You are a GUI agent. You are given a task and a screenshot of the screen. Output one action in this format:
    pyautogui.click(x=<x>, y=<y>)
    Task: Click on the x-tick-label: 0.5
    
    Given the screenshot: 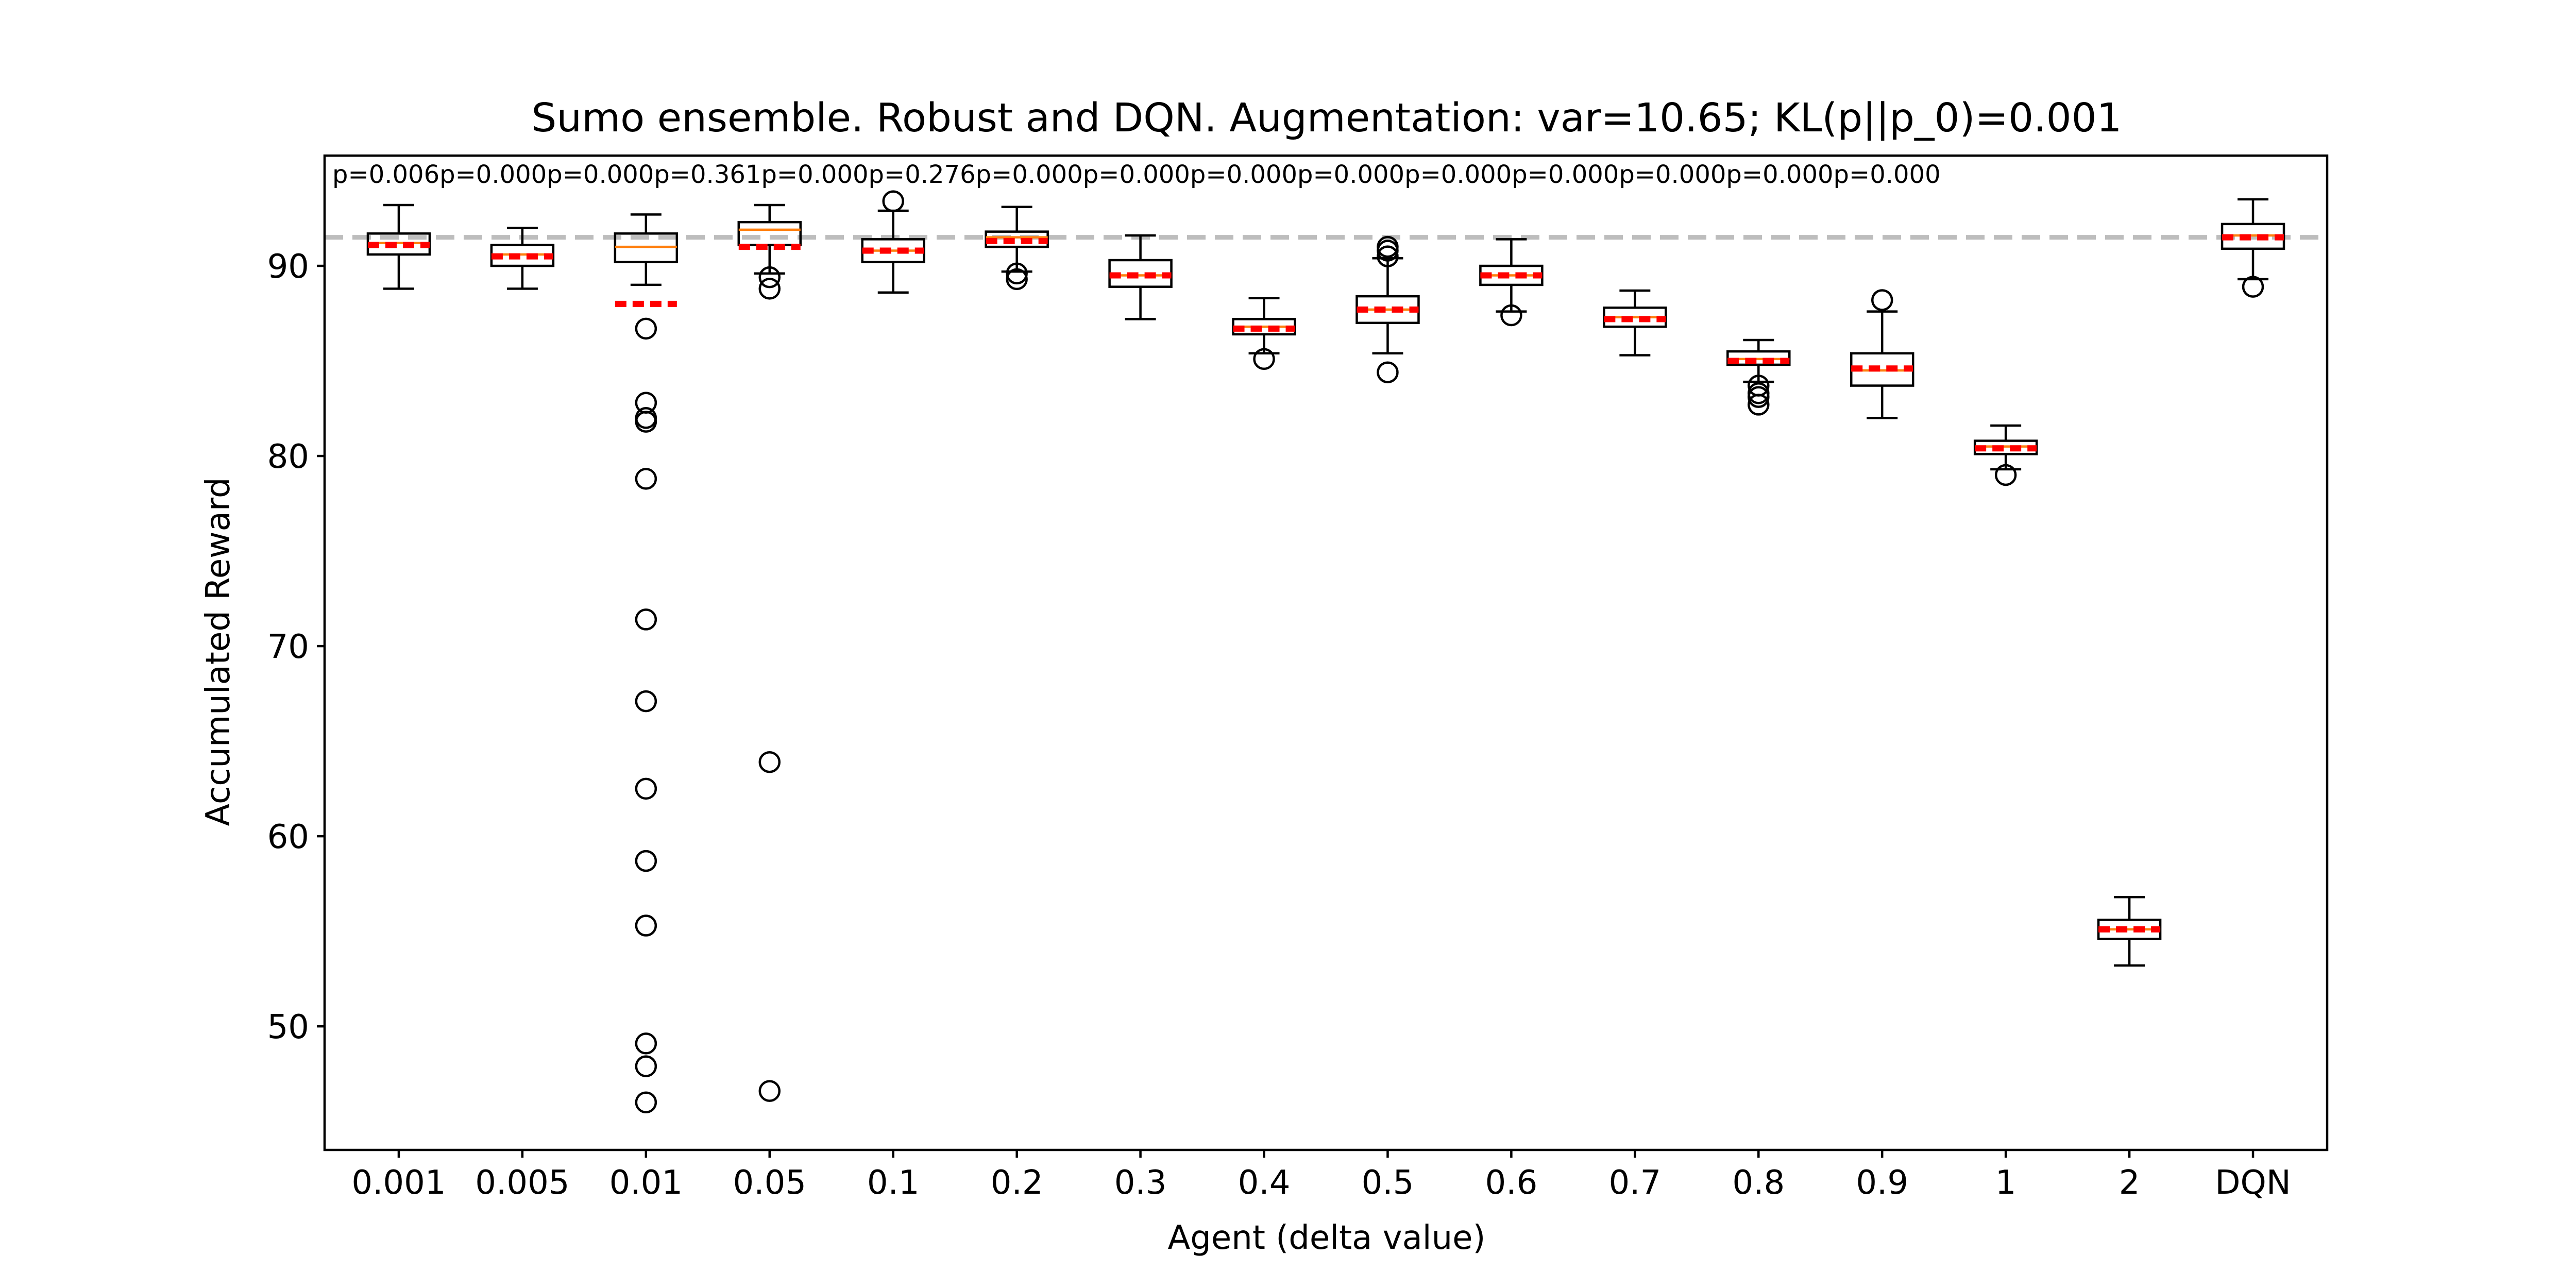 What is the action you would take?
    pyautogui.click(x=1388, y=1183)
    